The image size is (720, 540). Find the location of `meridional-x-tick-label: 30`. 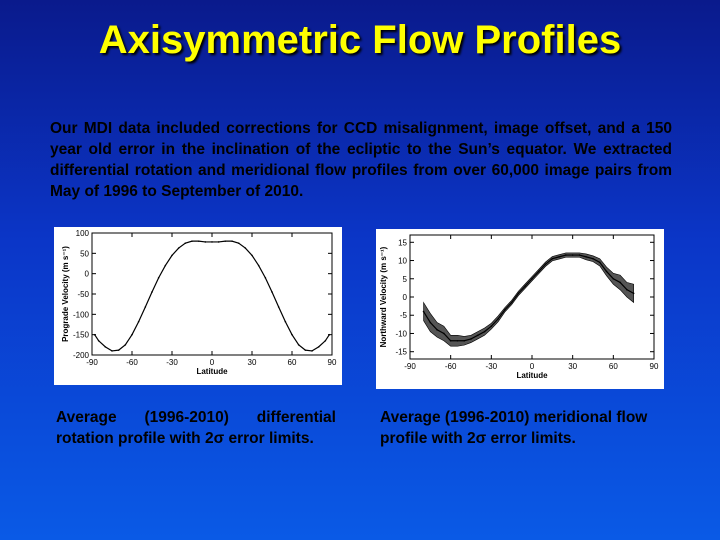

meridional-x-tick-label: 30 is located at coordinates (572, 366).